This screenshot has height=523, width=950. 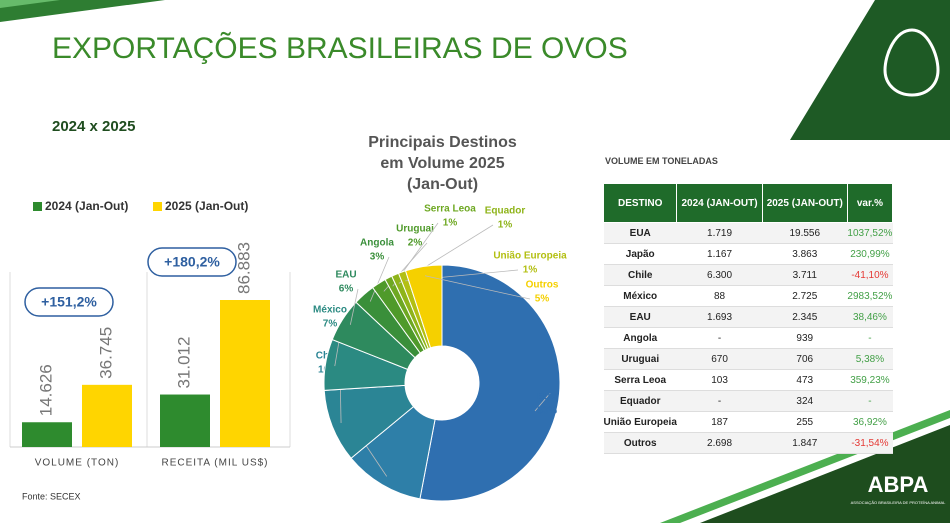 I want to click on egg-icon, so click(x=911, y=62).